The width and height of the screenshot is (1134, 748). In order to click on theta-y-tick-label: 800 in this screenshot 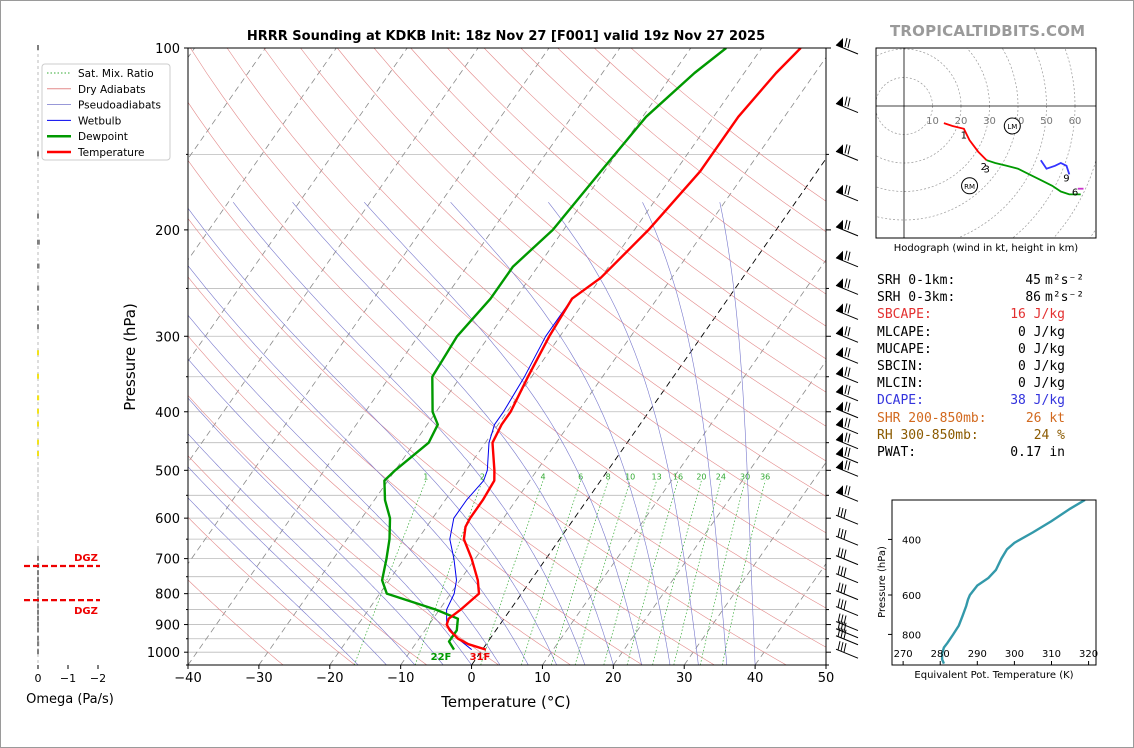, I will do `click(911, 635)`.